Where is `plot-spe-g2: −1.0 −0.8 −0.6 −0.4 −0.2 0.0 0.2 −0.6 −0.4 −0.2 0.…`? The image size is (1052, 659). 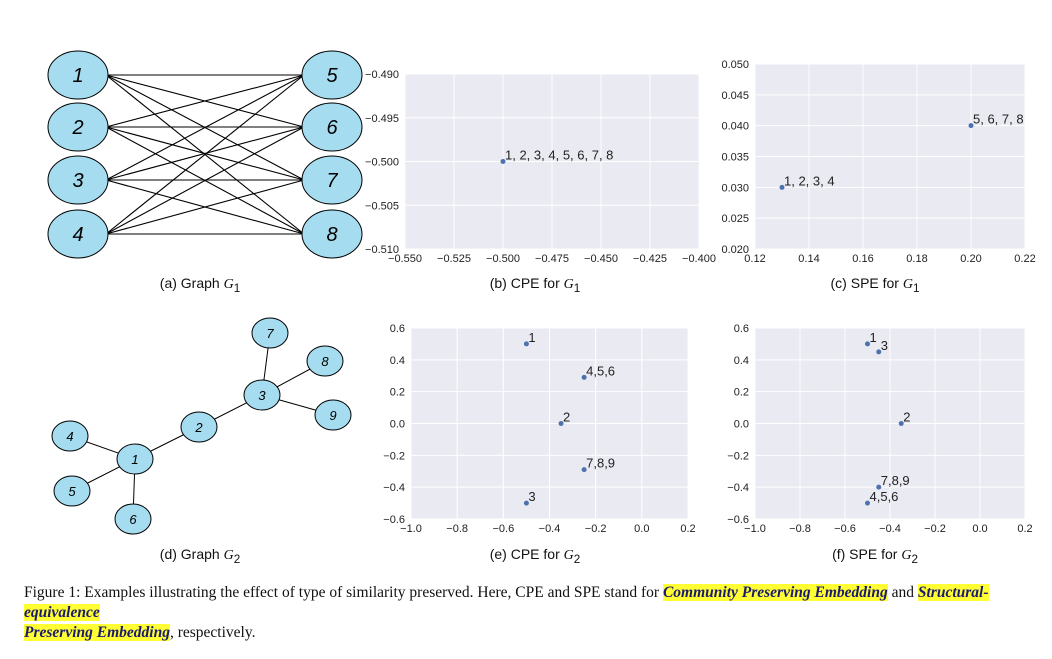 plot-spe-g2: −1.0 −0.8 −0.6 −0.4 −0.2 0.0 0.2 −0.6 −0.4 −0.2 0.… is located at coordinates (879, 429).